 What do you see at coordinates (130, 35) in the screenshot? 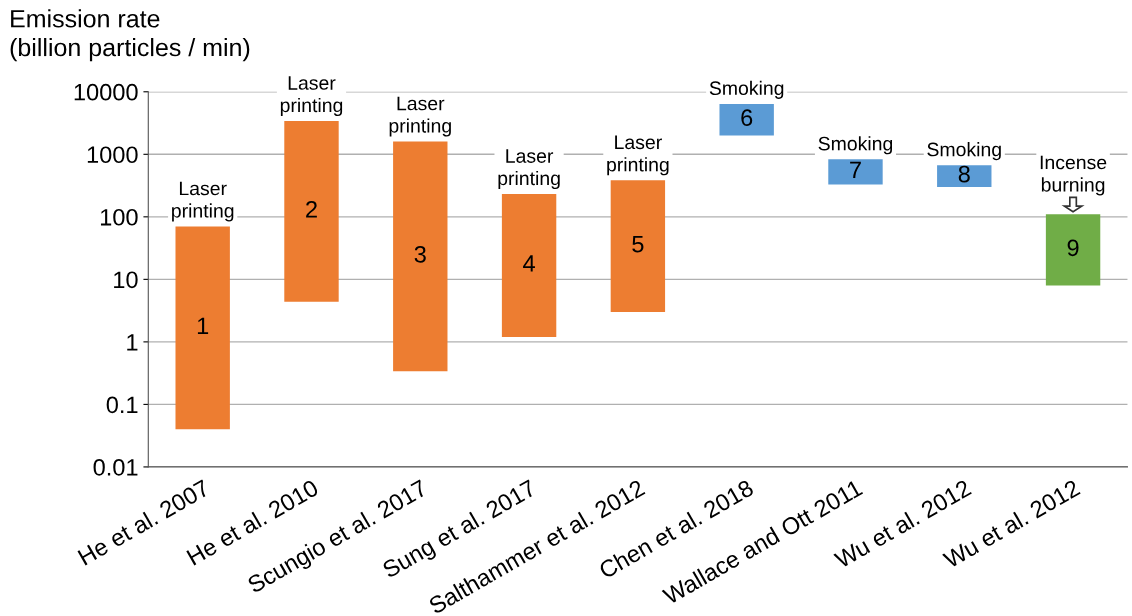
I see `y-axis-title: Emission rate (billion particles / min)` at bounding box center [130, 35].